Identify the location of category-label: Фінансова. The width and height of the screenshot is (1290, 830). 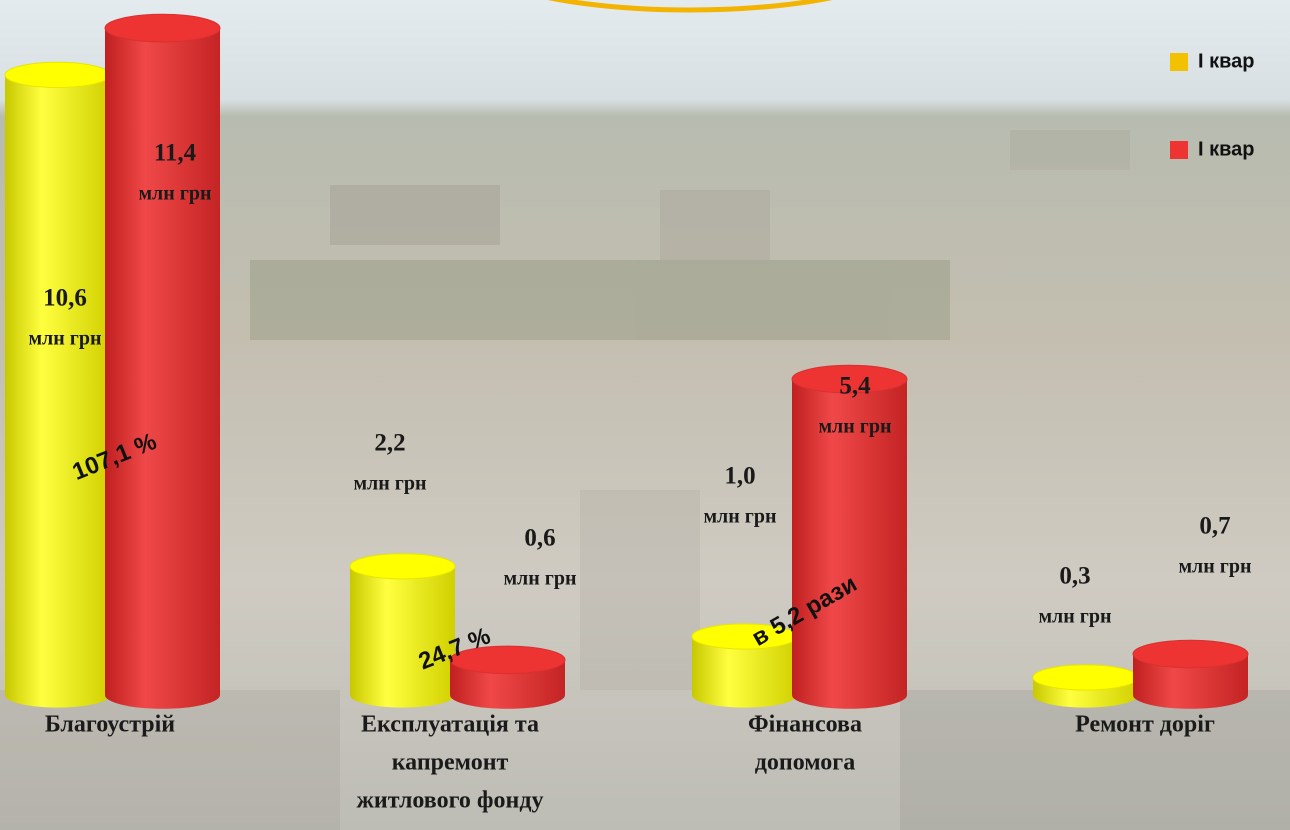
(805, 725).